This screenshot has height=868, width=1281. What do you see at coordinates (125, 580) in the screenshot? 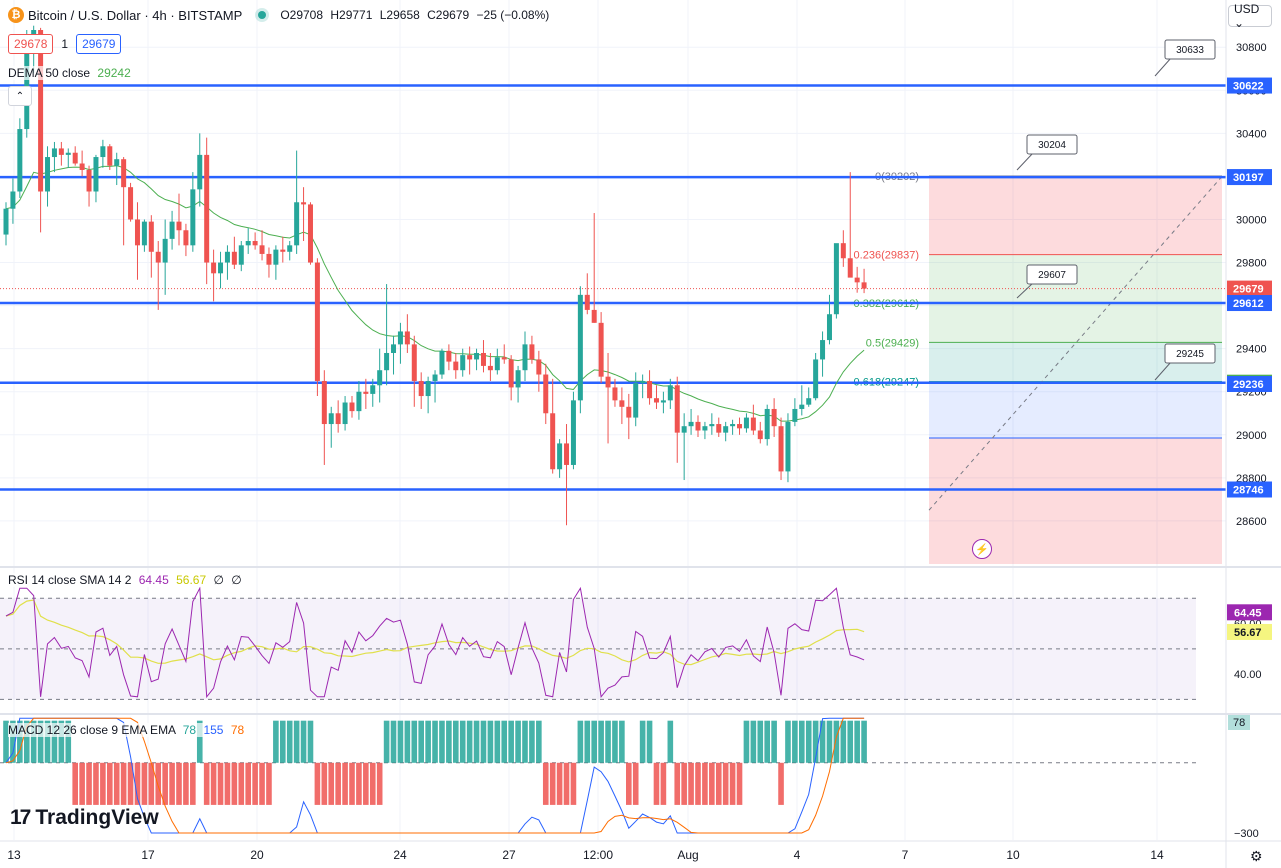
I see `rsi-legend: RSI 14 close SMA 14 2 64.45 56.67 ∅ ∅` at bounding box center [125, 580].